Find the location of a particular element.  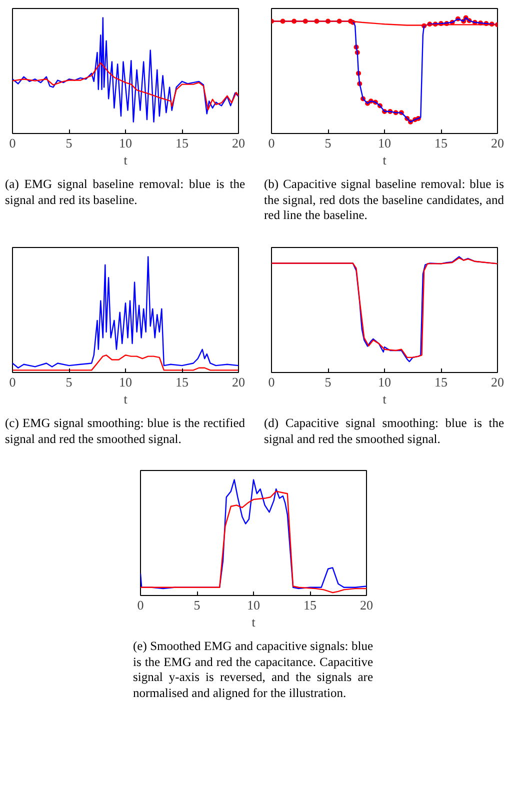

text: (c) EMG signal smoothing: blue is the rectified signal and red the smoothed signal. is located at coordinates (125, 432).